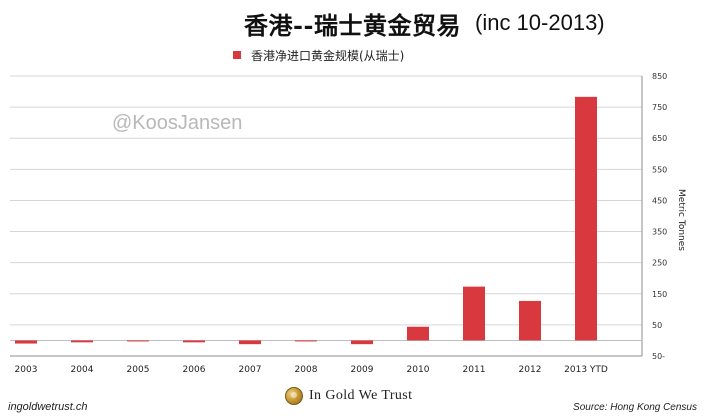 This screenshot has width=705, height=418. What do you see at coordinates (659, 294) in the screenshot?
I see `y-tick-label: 150` at bounding box center [659, 294].